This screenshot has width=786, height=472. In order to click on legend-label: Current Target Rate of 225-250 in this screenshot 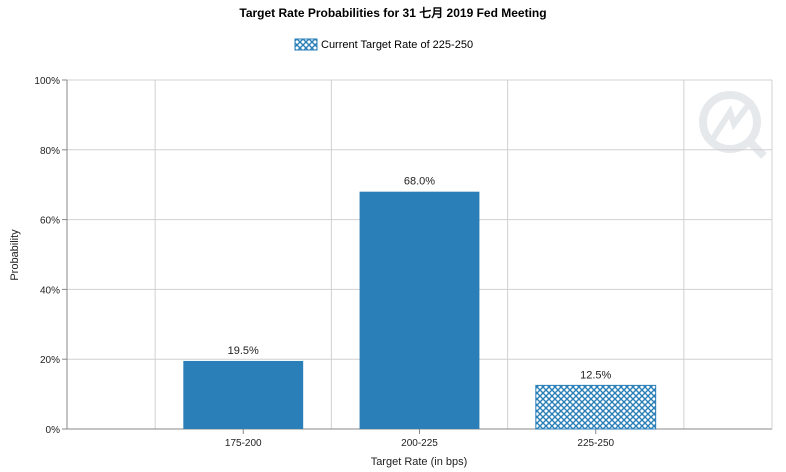, I will do `click(397, 45)`.